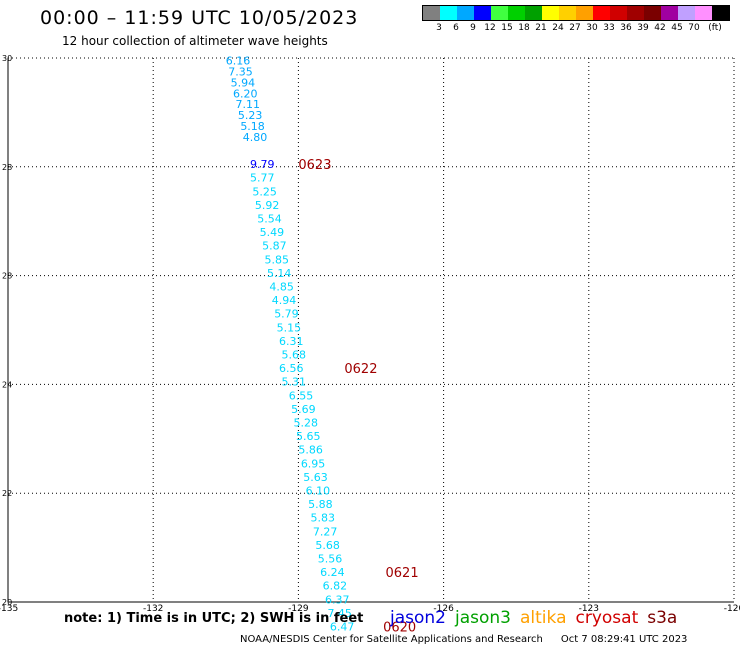  I want to click on mission-legend: jason2 jason3 altika cryosat s3a, so click(538, 618).